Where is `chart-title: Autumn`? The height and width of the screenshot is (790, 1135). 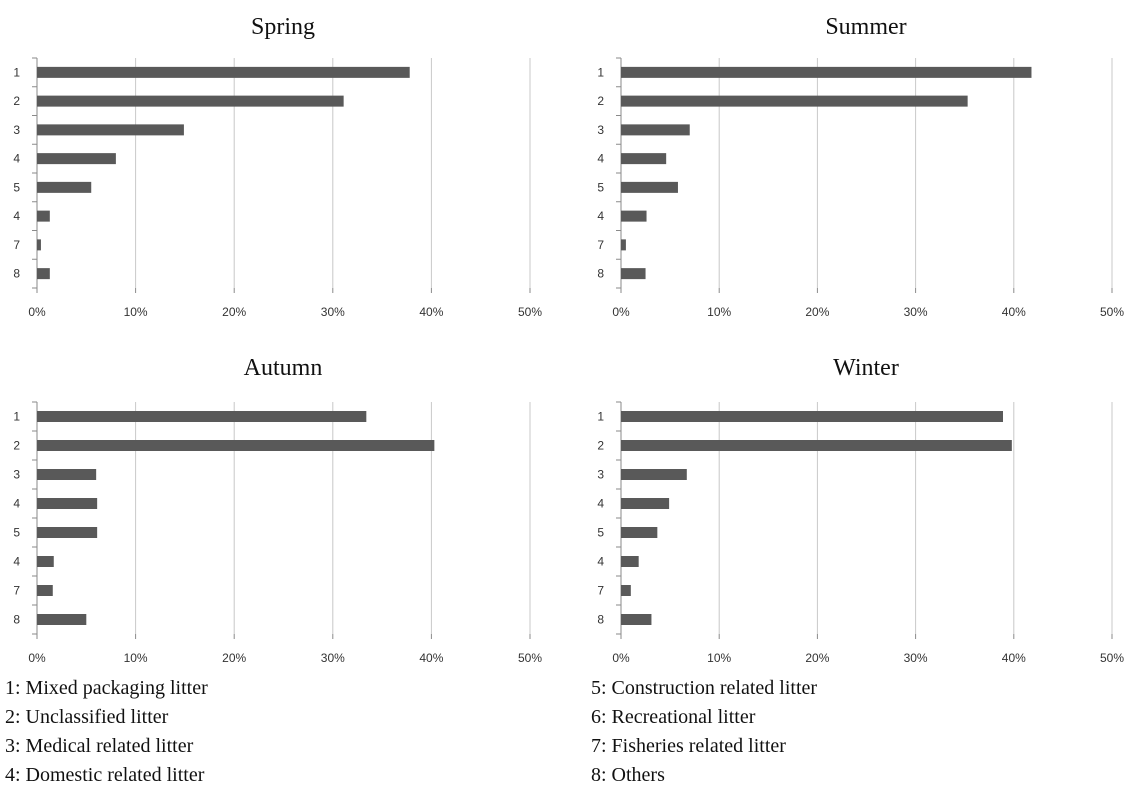
chart-title: Autumn is located at coordinates (283, 368).